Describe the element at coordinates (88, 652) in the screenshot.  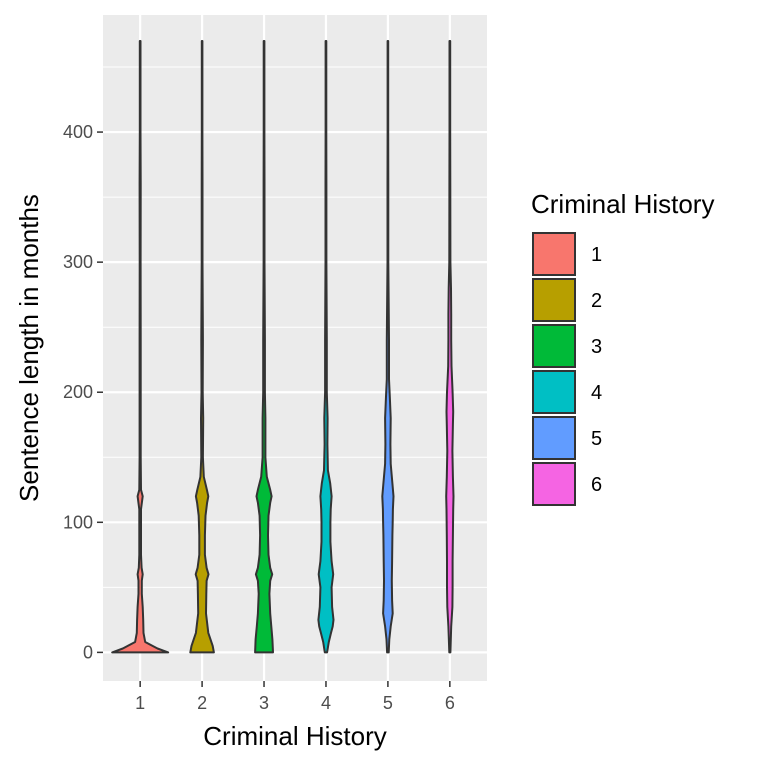
I see `y-tick-label: 0` at that location.